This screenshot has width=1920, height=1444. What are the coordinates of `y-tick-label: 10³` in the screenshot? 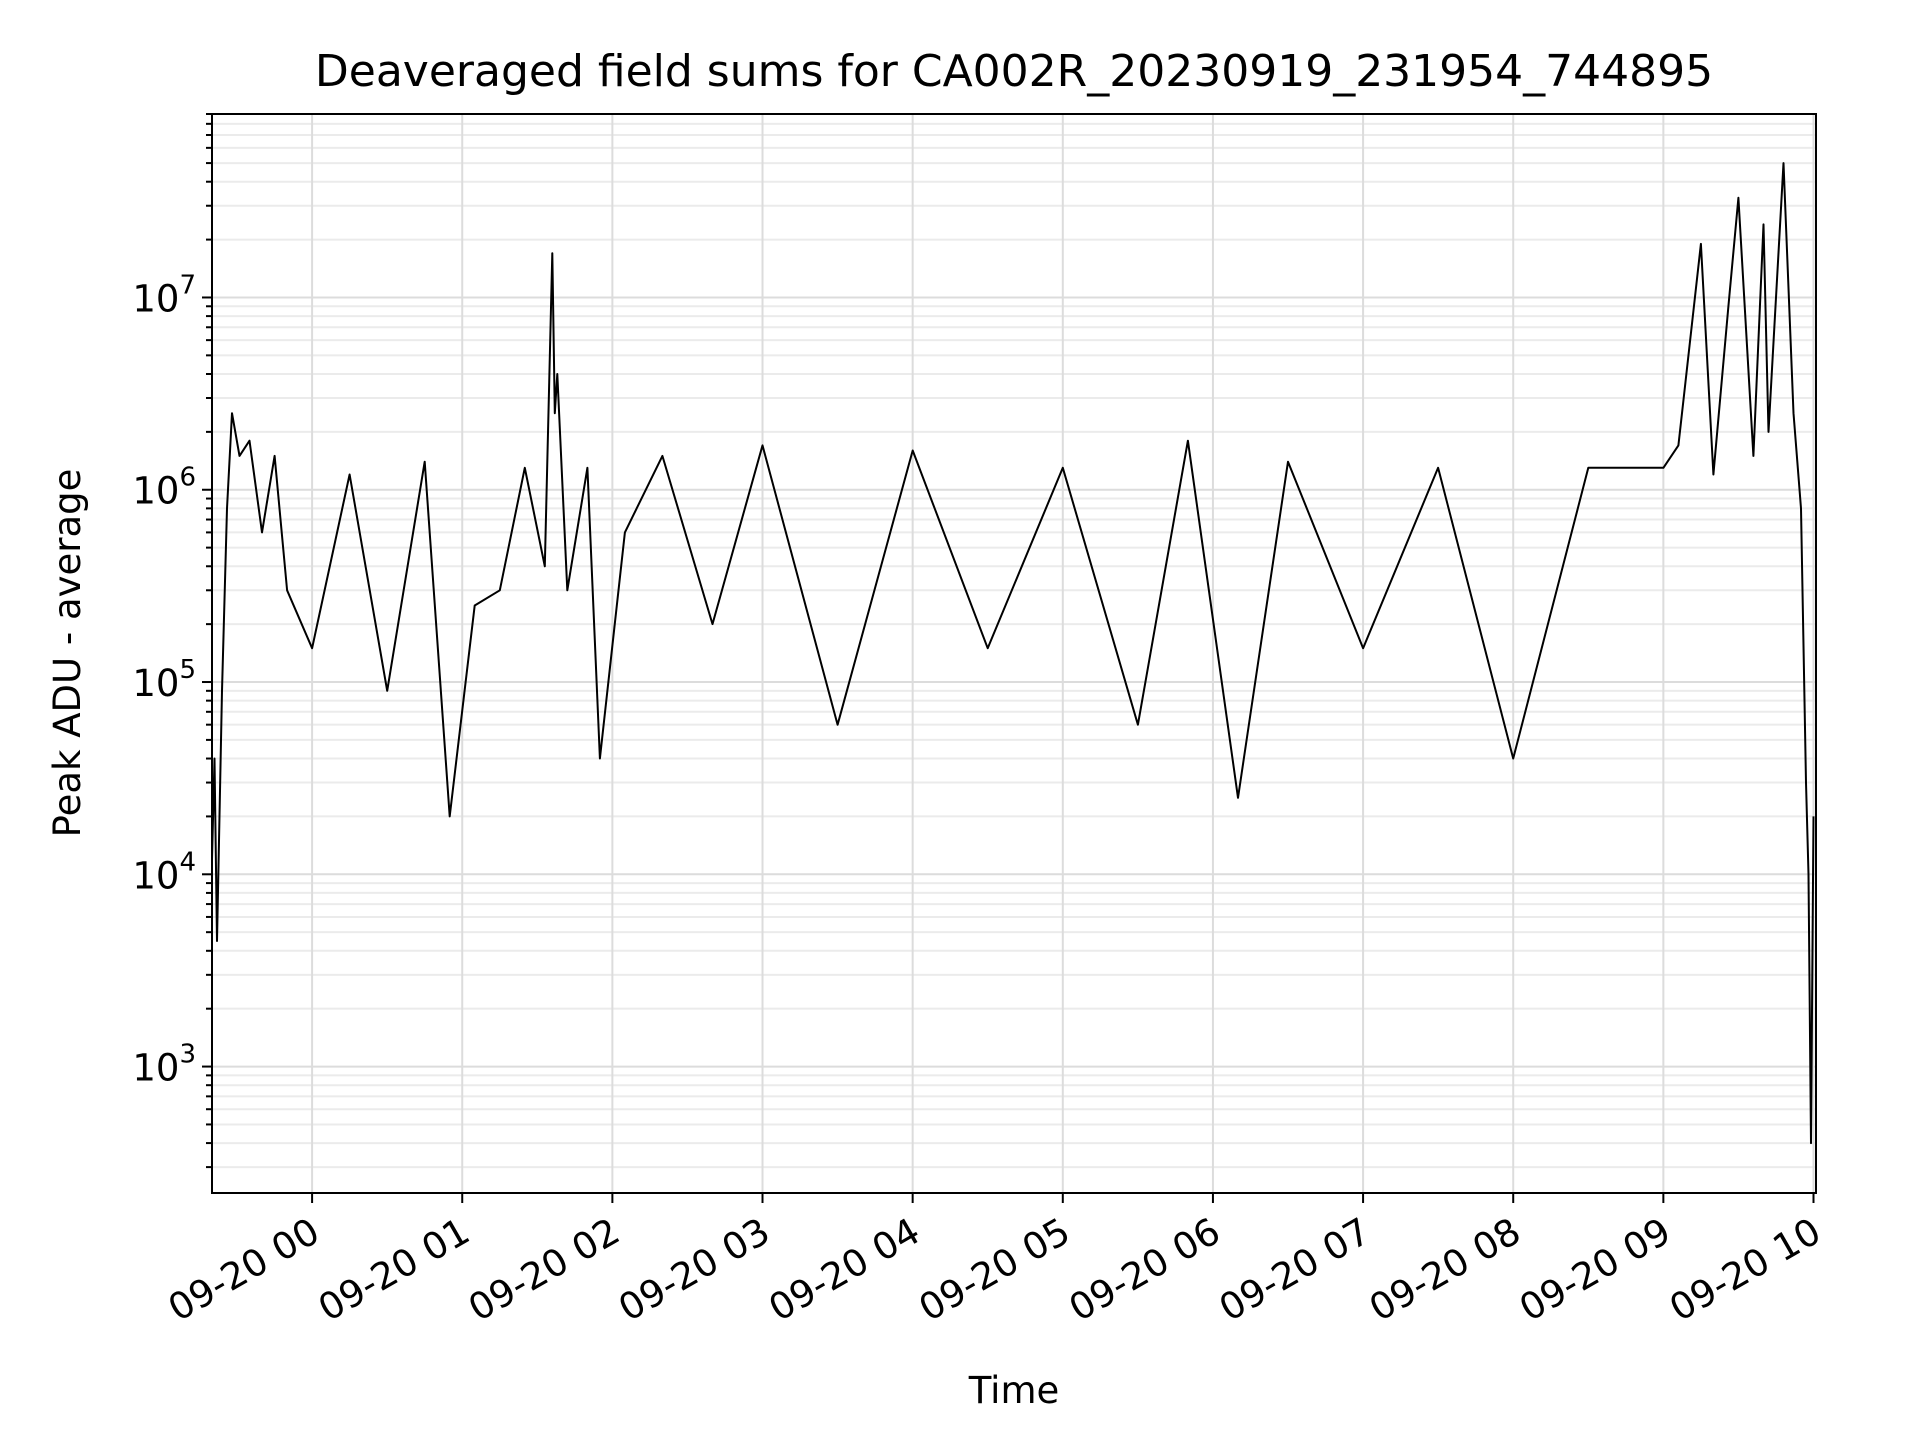 It's located at (164, 1065).